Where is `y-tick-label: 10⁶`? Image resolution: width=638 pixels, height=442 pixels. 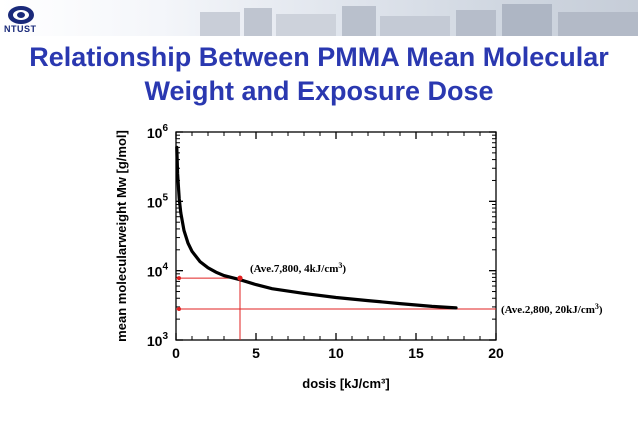
y-tick-label: 10⁶ is located at coordinates (158, 132).